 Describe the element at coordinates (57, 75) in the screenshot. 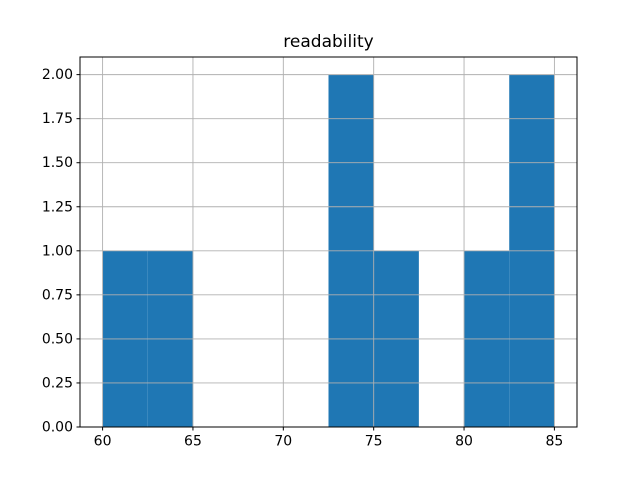

I see `y-tick-label: 2.00` at that location.